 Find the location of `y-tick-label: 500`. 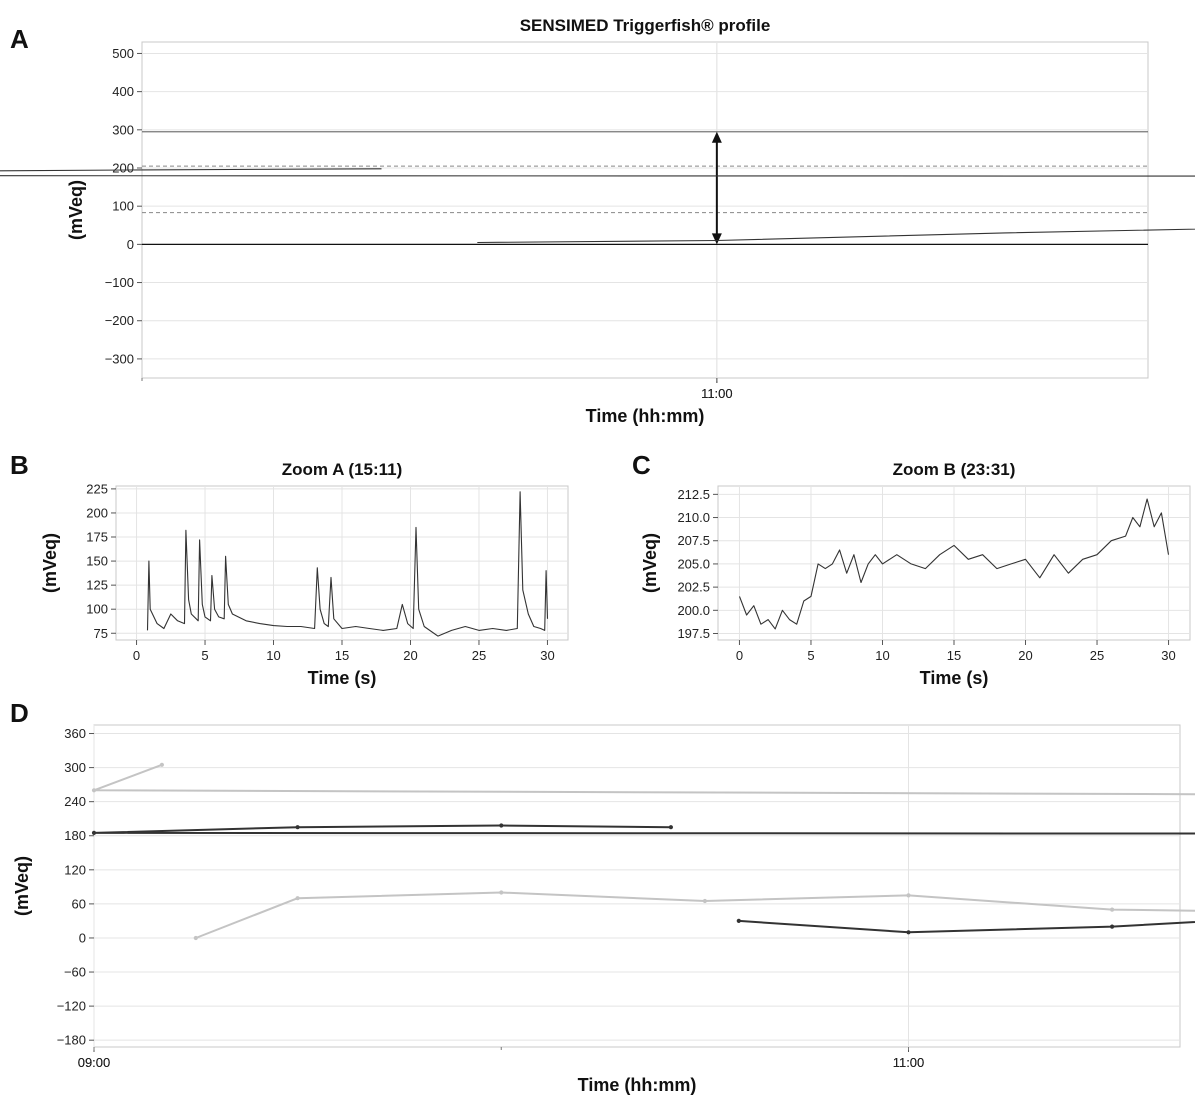

y-tick-label: 500 is located at coordinates (123, 53).